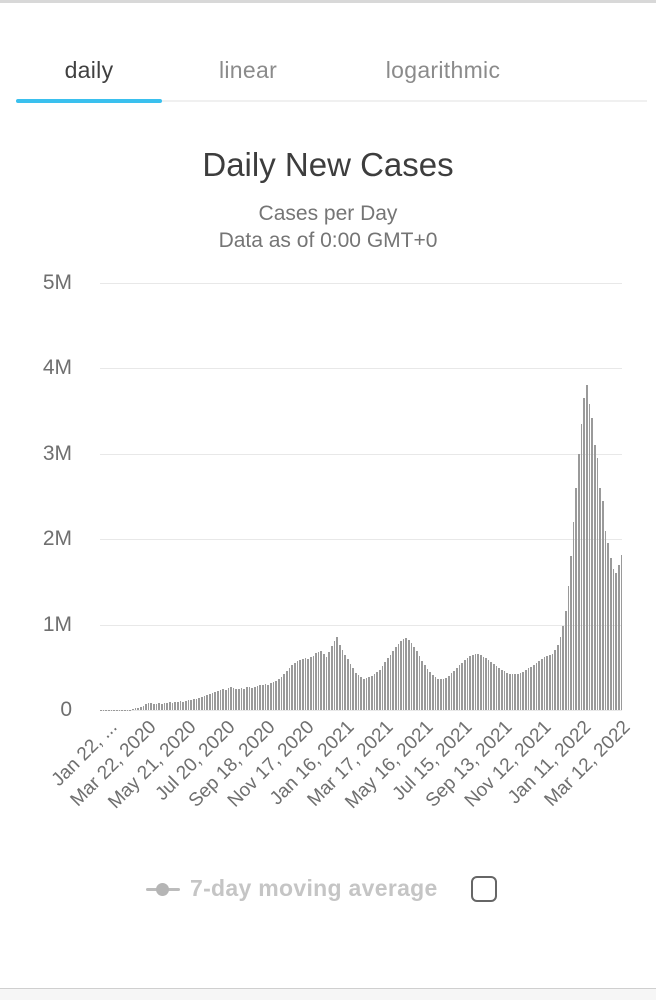 The height and width of the screenshot is (1000, 656). I want to click on moving-average-checkbox, so click(484, 889).